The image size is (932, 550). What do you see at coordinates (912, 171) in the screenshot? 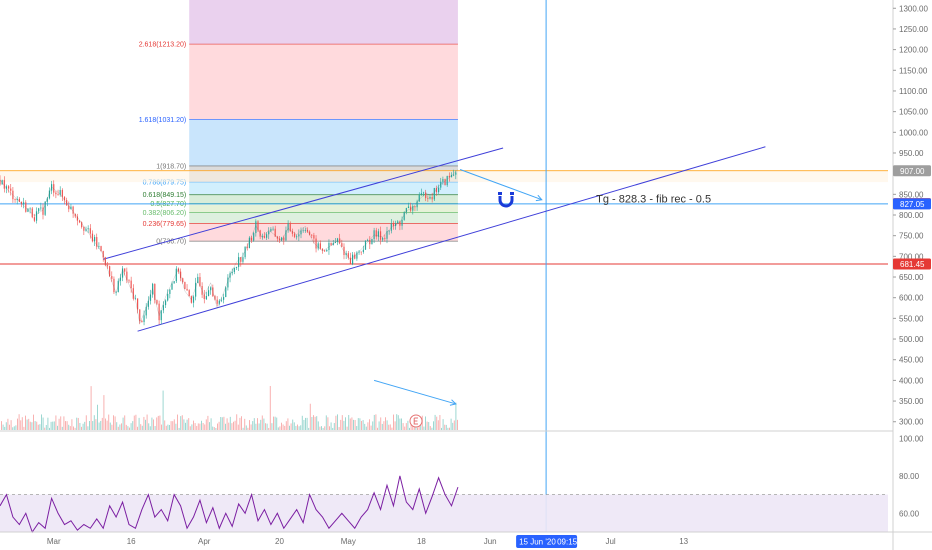
I see `price-badge-label: 907.00` at bounding box center [912, 171].